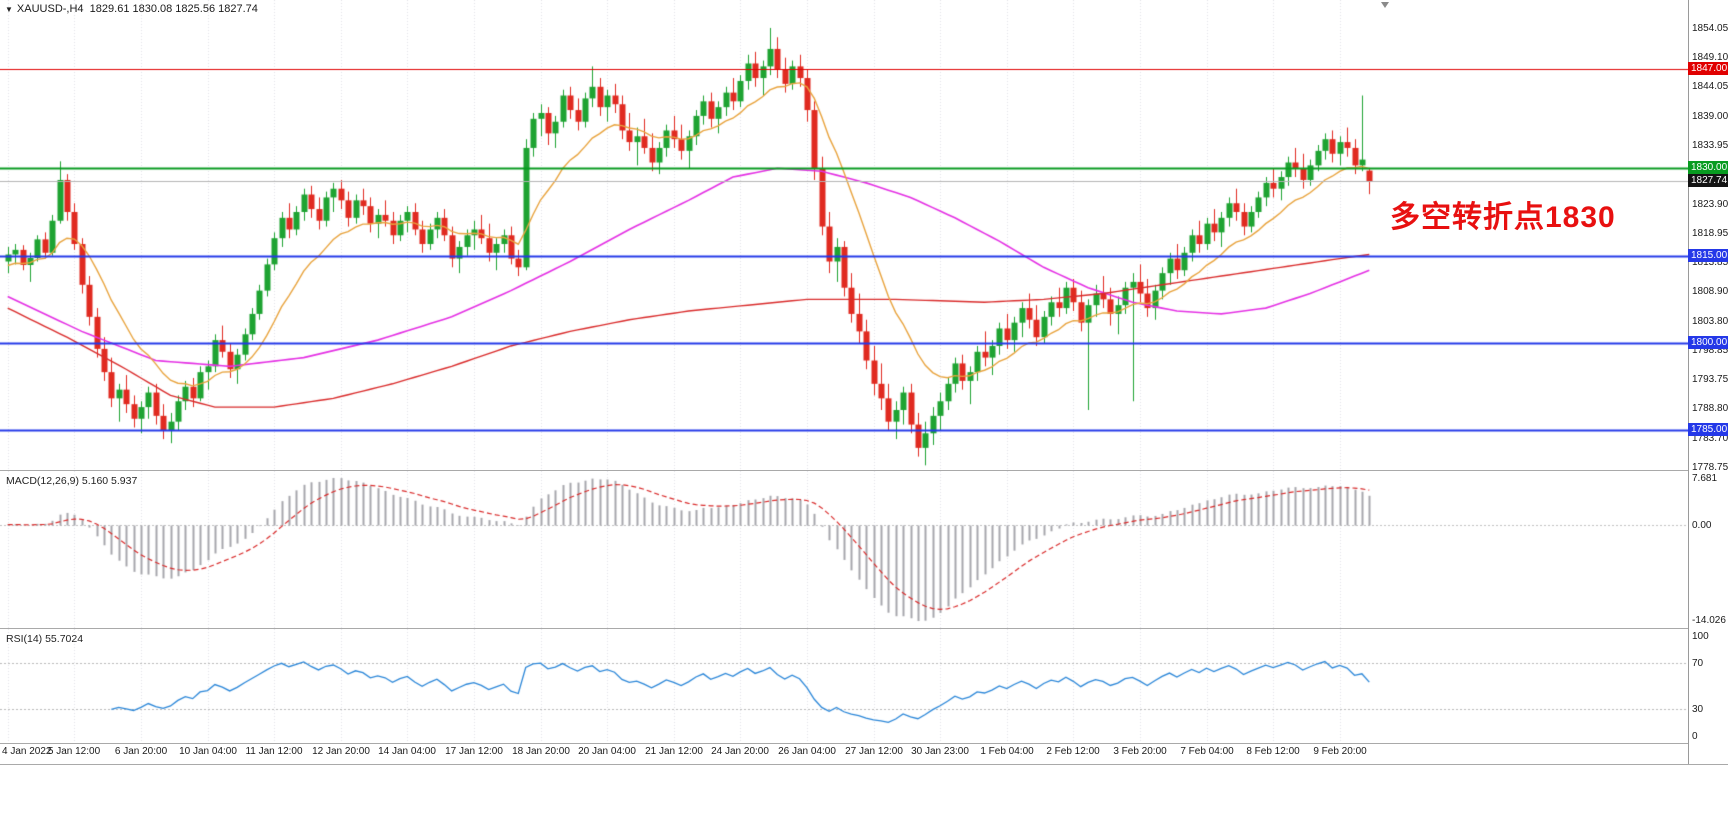  I want to click on price-level-tag: 1827.74, so click(1708, 180).